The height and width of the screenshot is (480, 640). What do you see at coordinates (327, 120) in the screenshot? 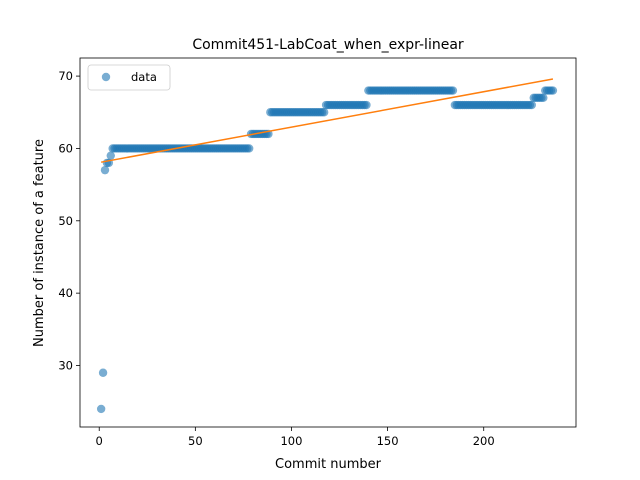
I see `fit-line` at bounding box center [327, 120].